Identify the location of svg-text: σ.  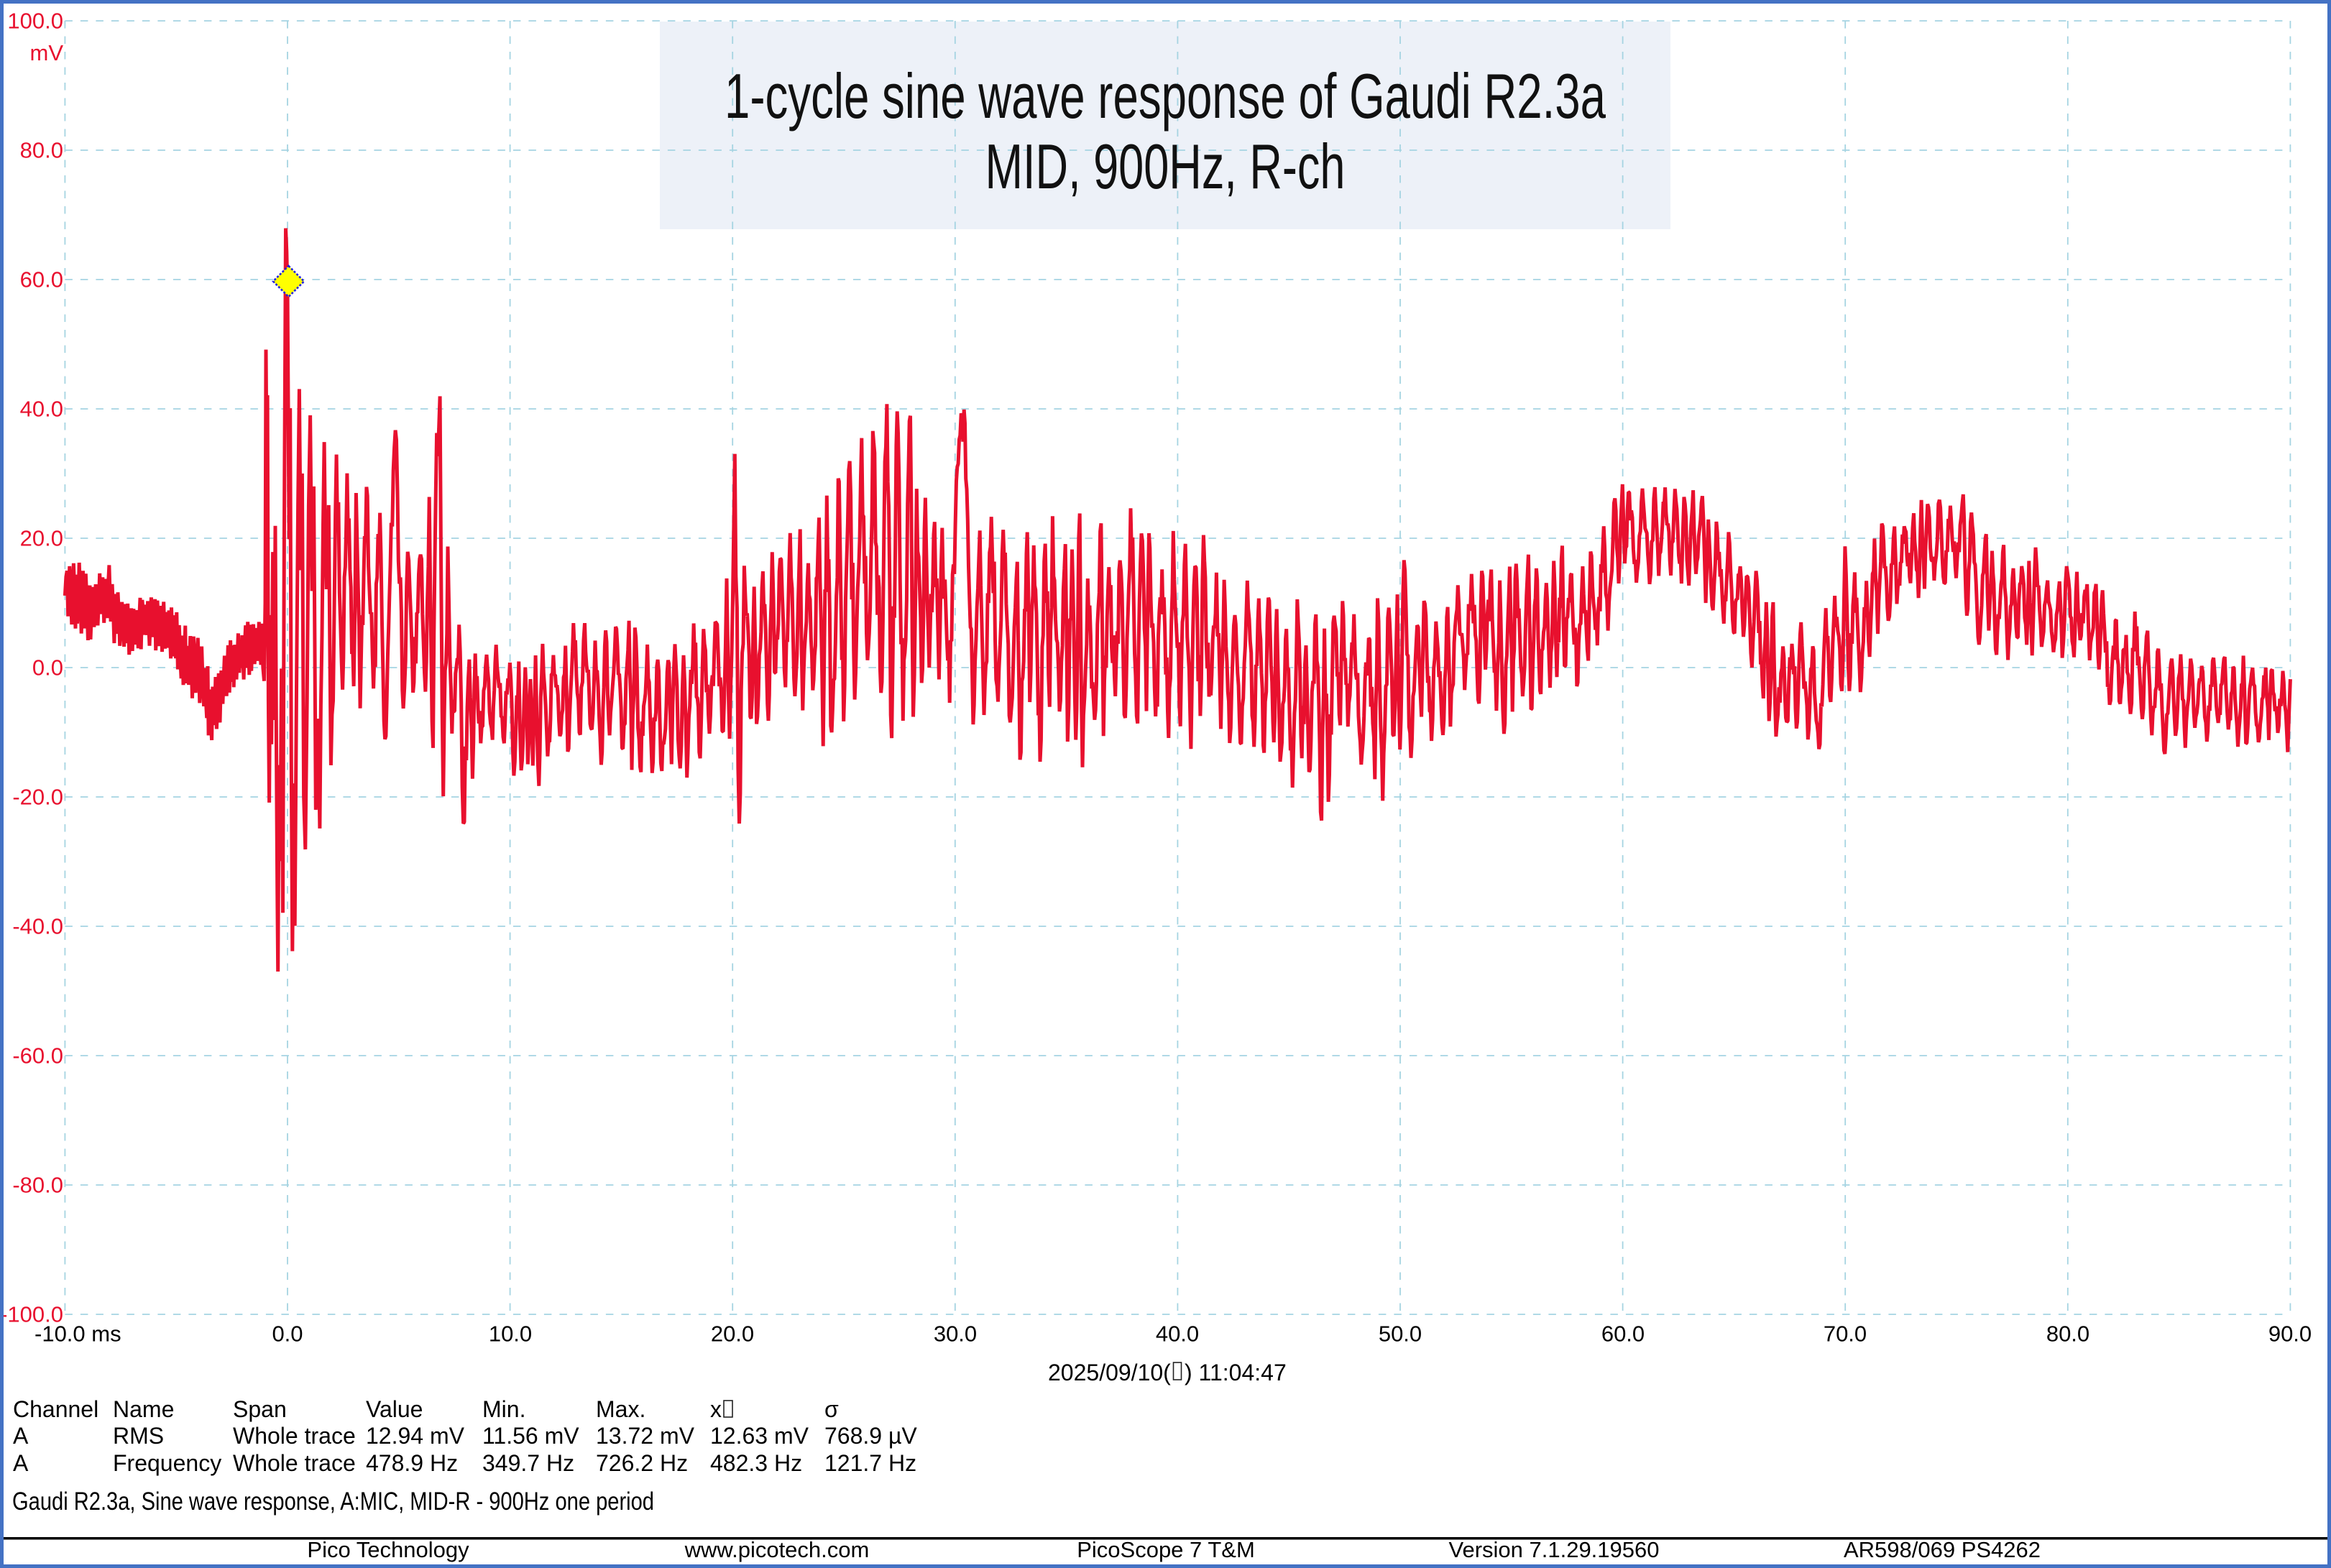
(832, 1409).